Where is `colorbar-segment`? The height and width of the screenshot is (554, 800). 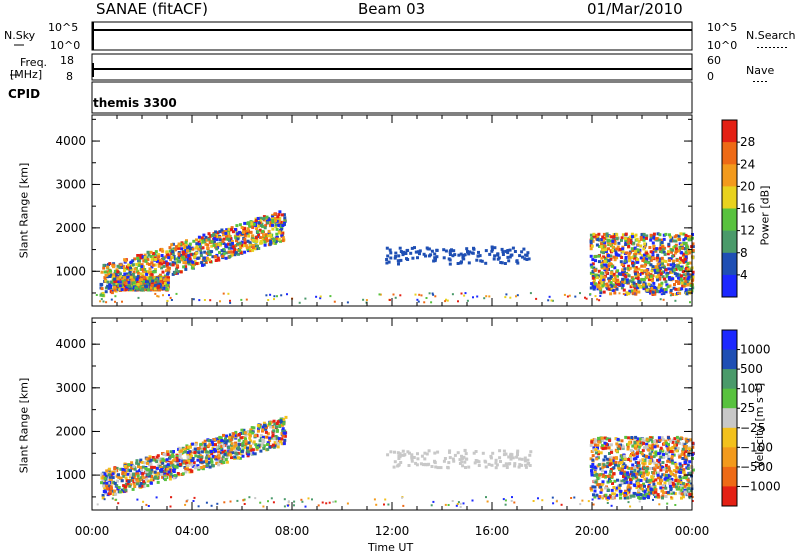 colorbar-segment is located at coordinates (729, 286).